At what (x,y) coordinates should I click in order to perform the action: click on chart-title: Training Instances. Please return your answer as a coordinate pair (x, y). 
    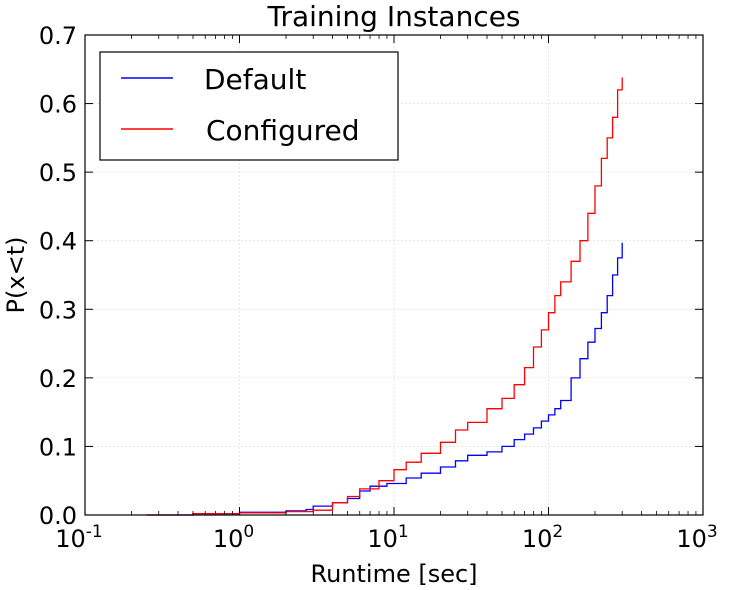
    Looking at the image, I should click on (393, 16).